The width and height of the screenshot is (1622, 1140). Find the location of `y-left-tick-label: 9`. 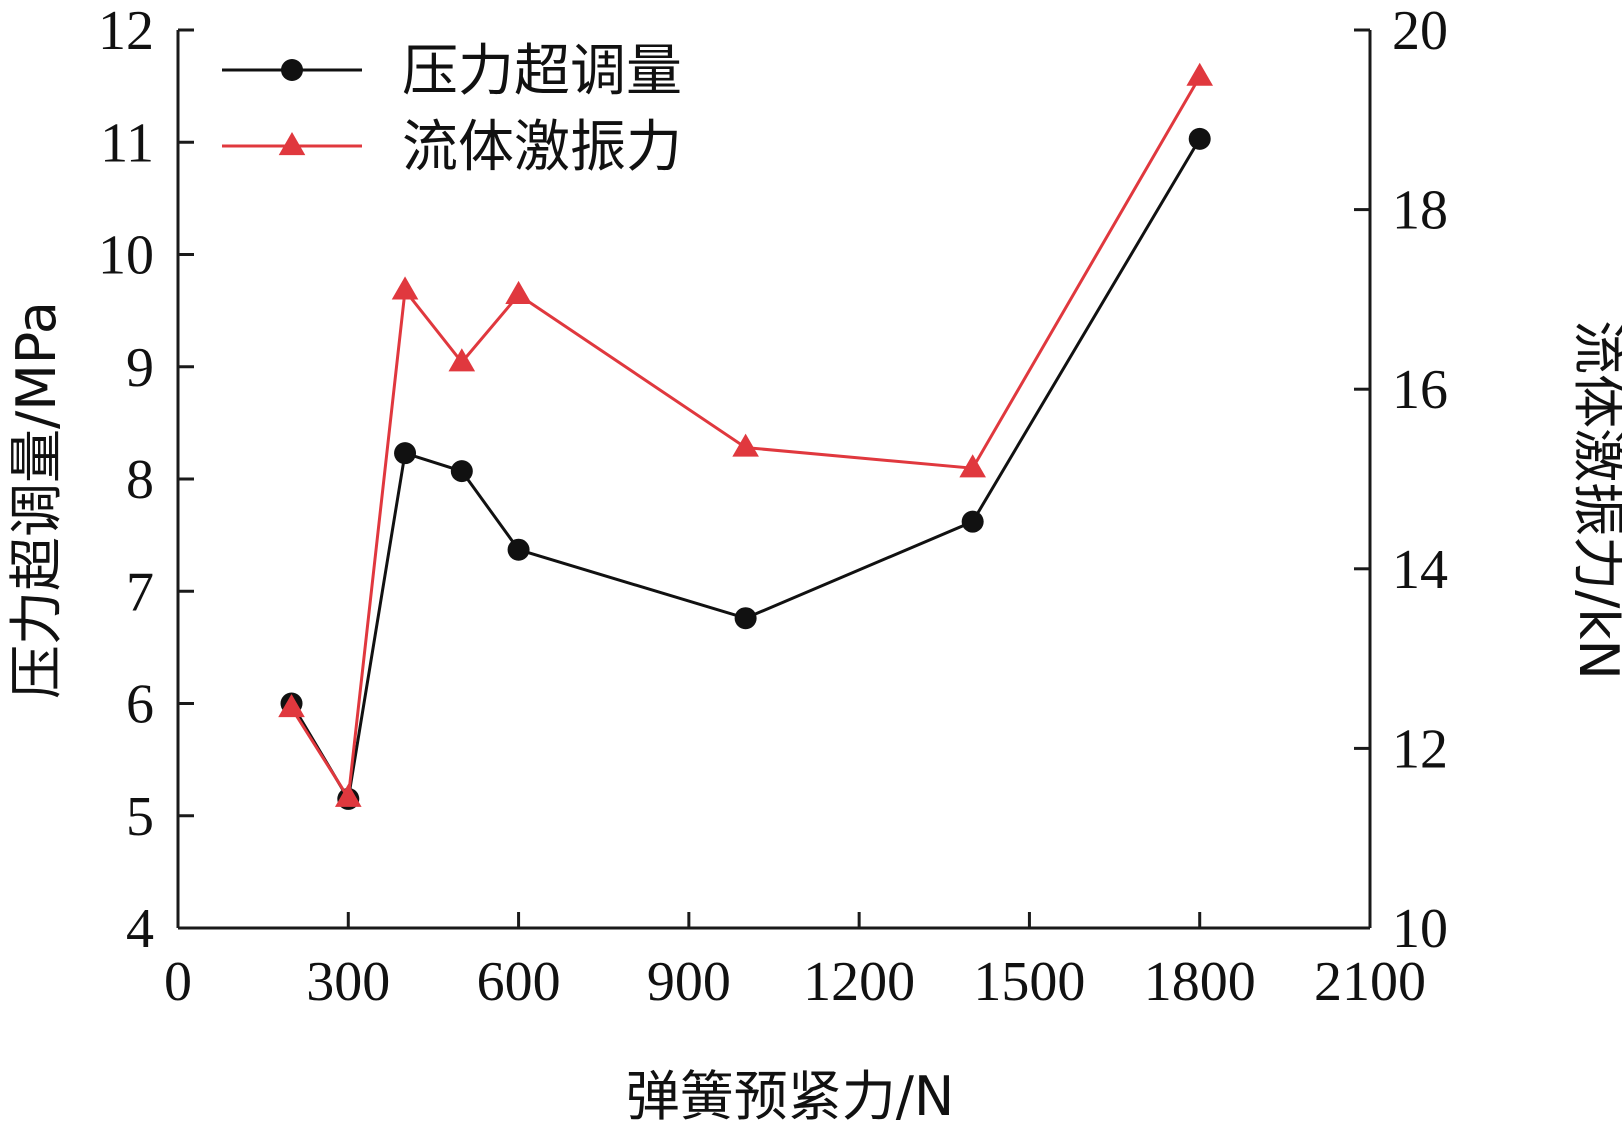

y-left-tick-label: 9 is located at coordinates (140, 368).